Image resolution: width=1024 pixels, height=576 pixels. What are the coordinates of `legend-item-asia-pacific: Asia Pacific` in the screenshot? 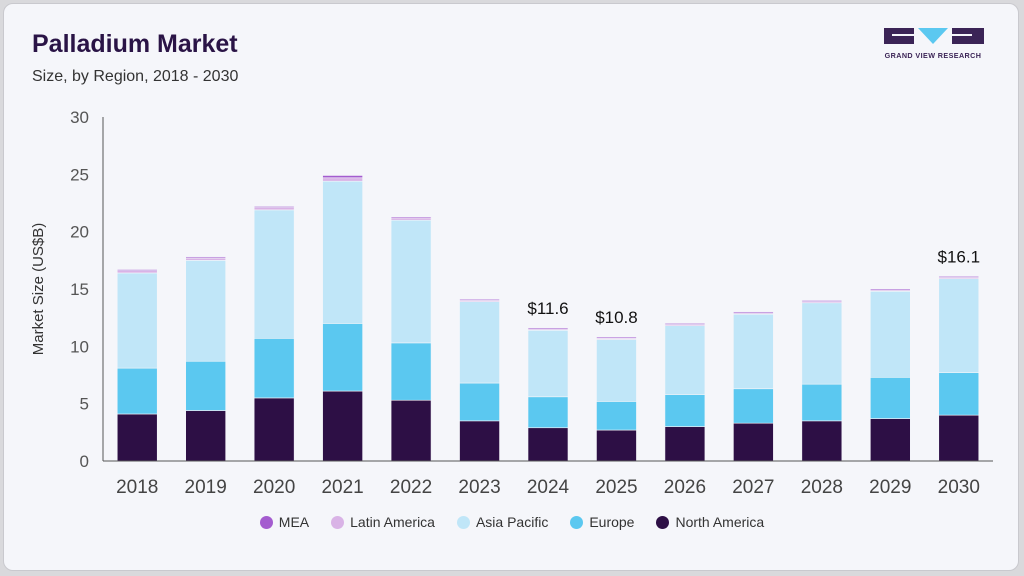 It's located at (502, 522).